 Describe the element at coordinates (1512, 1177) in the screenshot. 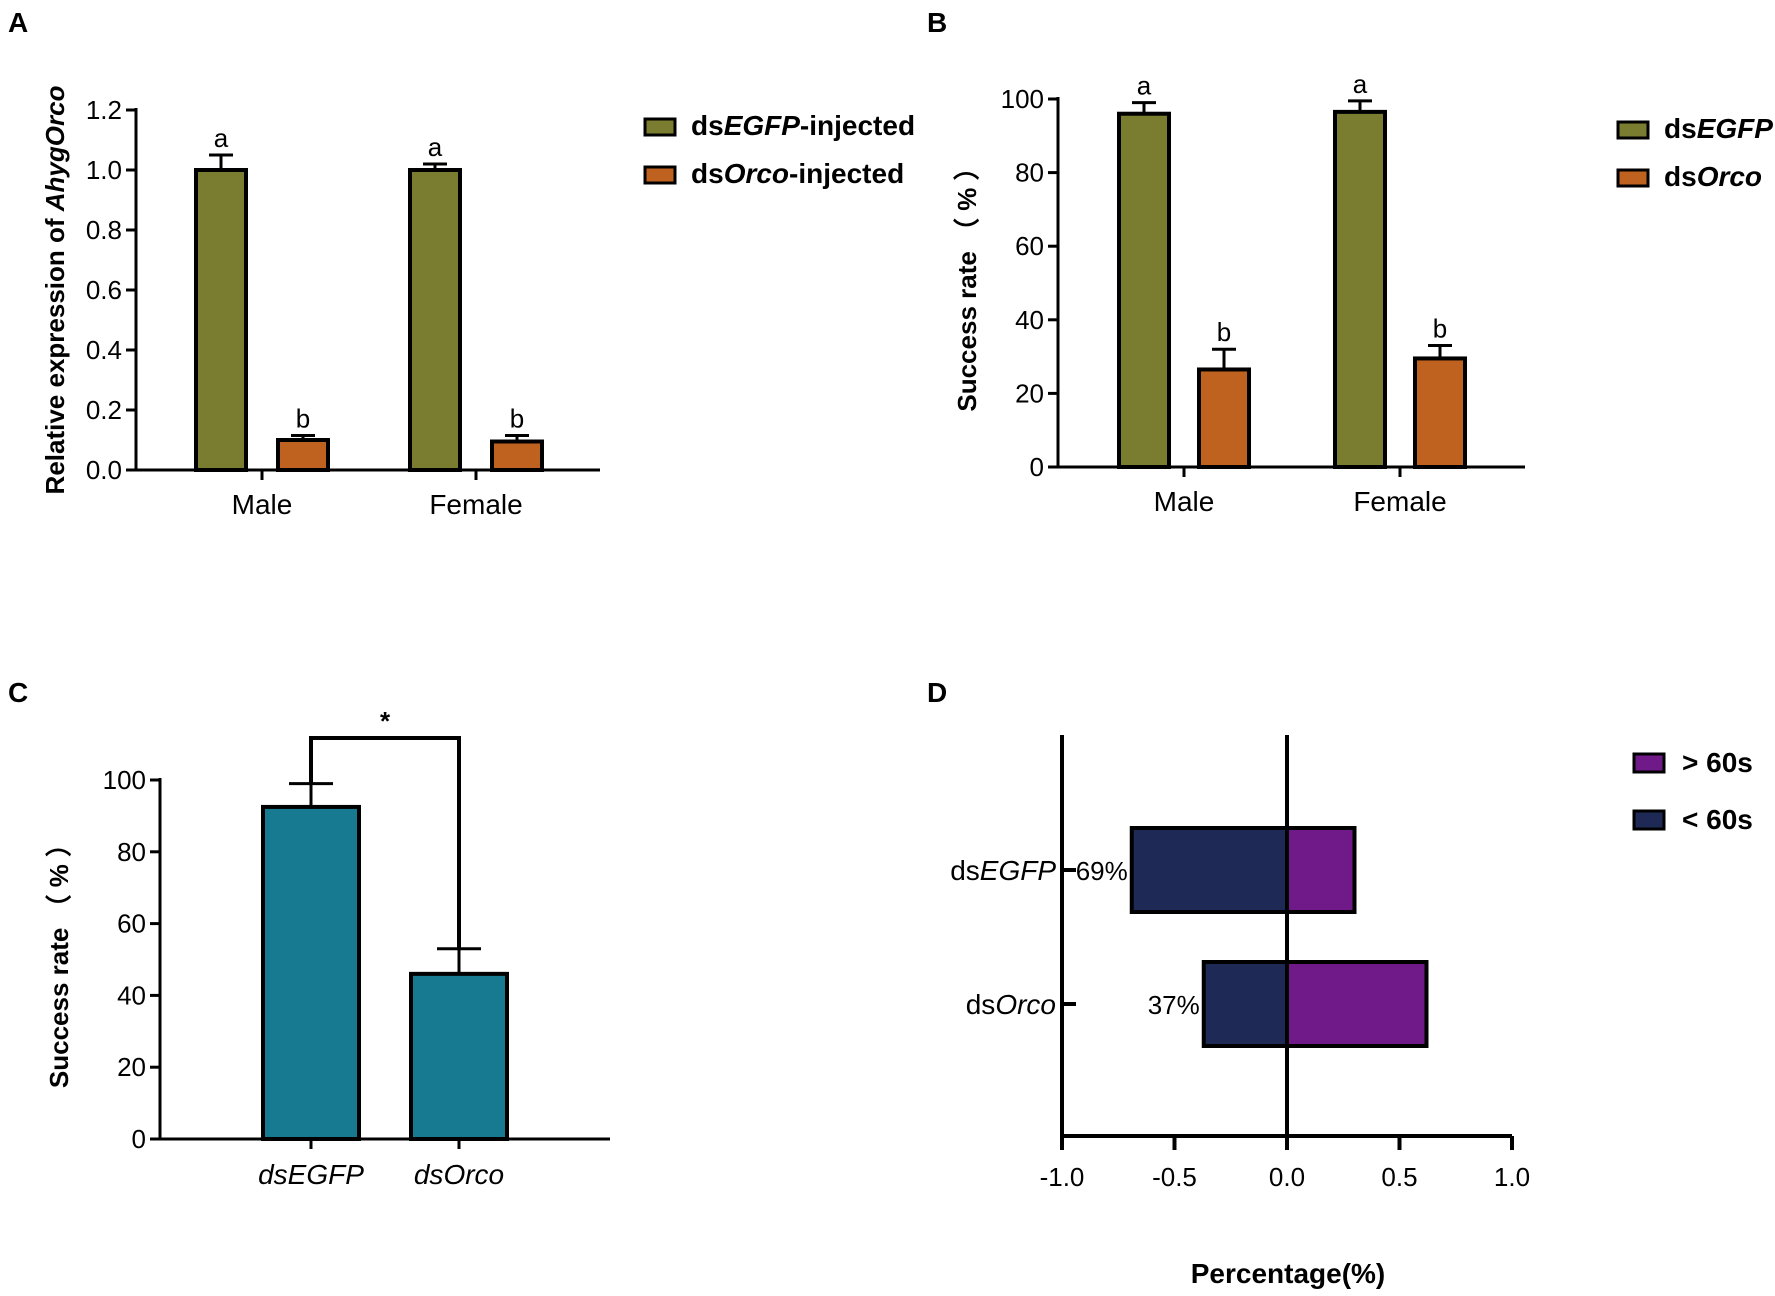

I see `x-tick-label: 1.0` at that location.